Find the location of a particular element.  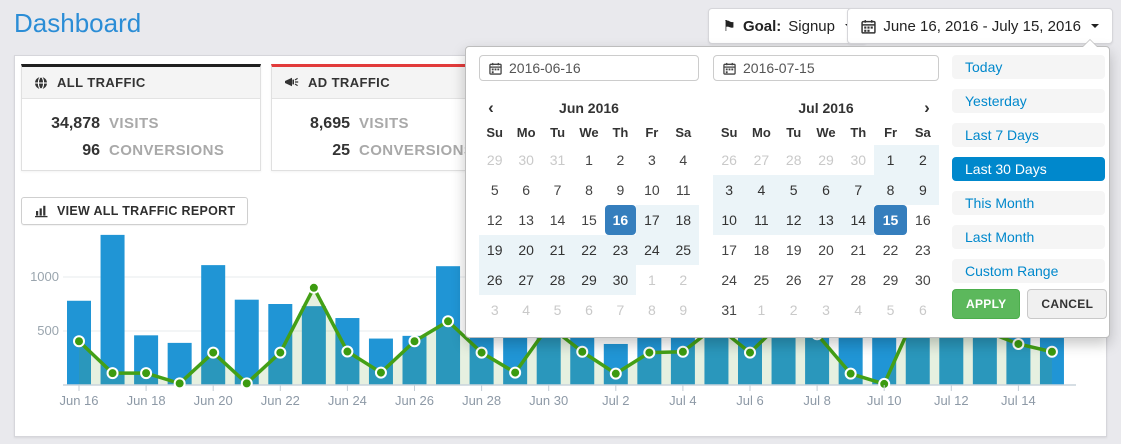

range-option-this-month: This Month is located at coordinates (1028, 203).